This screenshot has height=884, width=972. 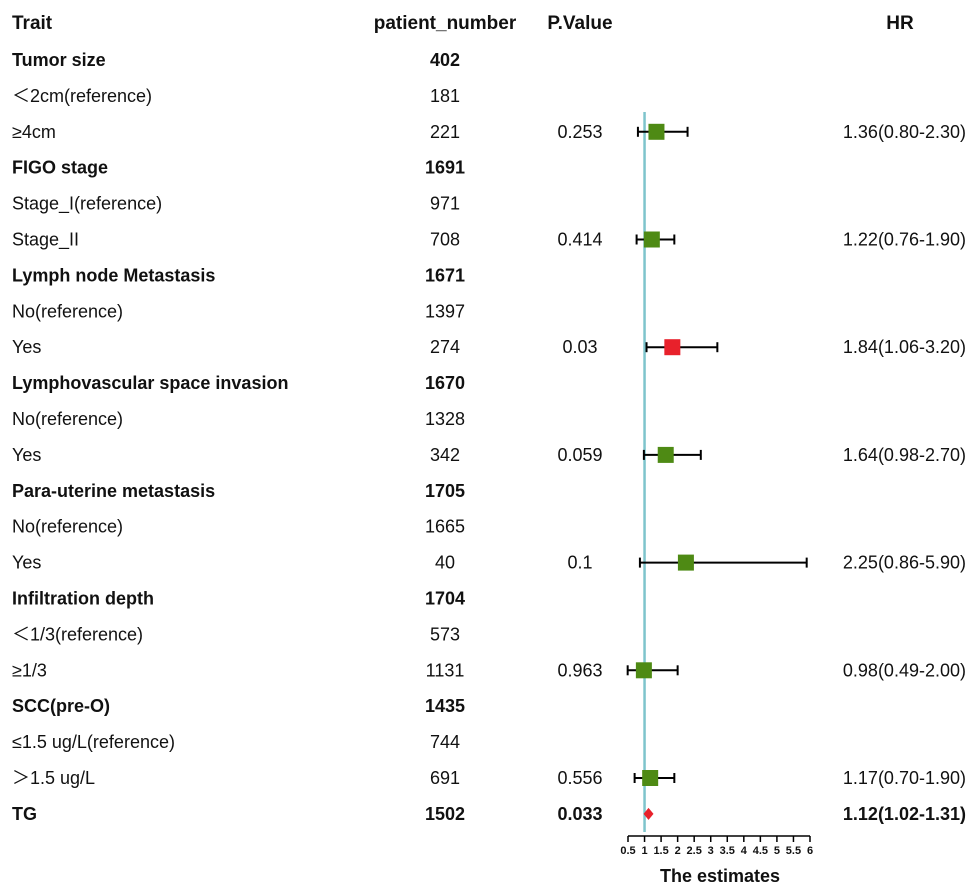 What do you see at coordinates (720, 875) in the screenshot?
I see `x-axis-label: The estimates` at bounding box center [720, 875].